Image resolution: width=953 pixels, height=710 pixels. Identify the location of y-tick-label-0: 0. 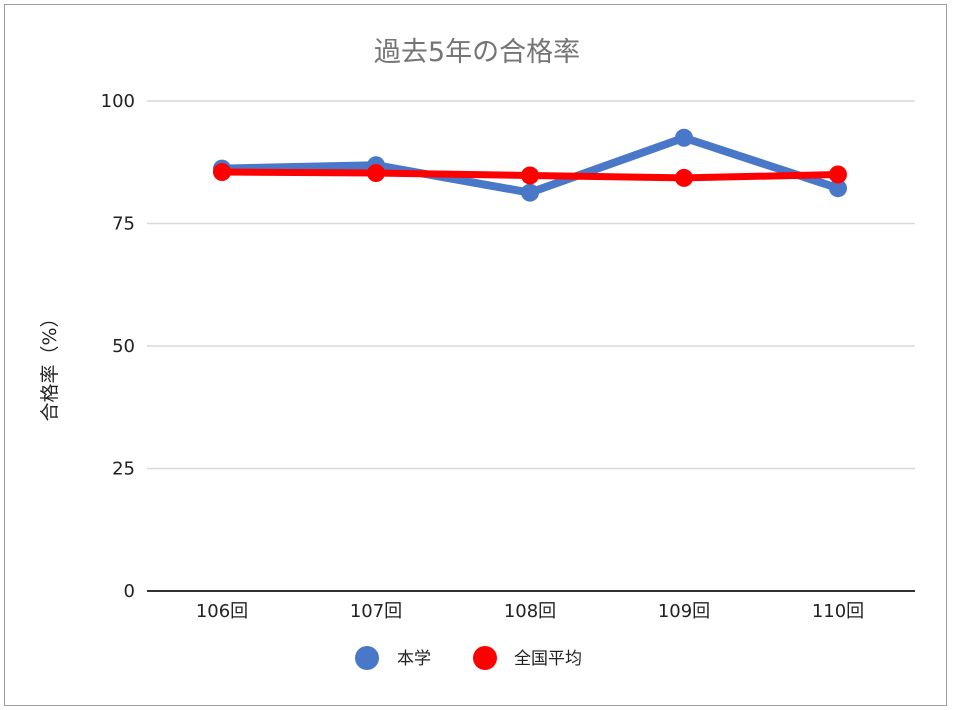
(129, 591).